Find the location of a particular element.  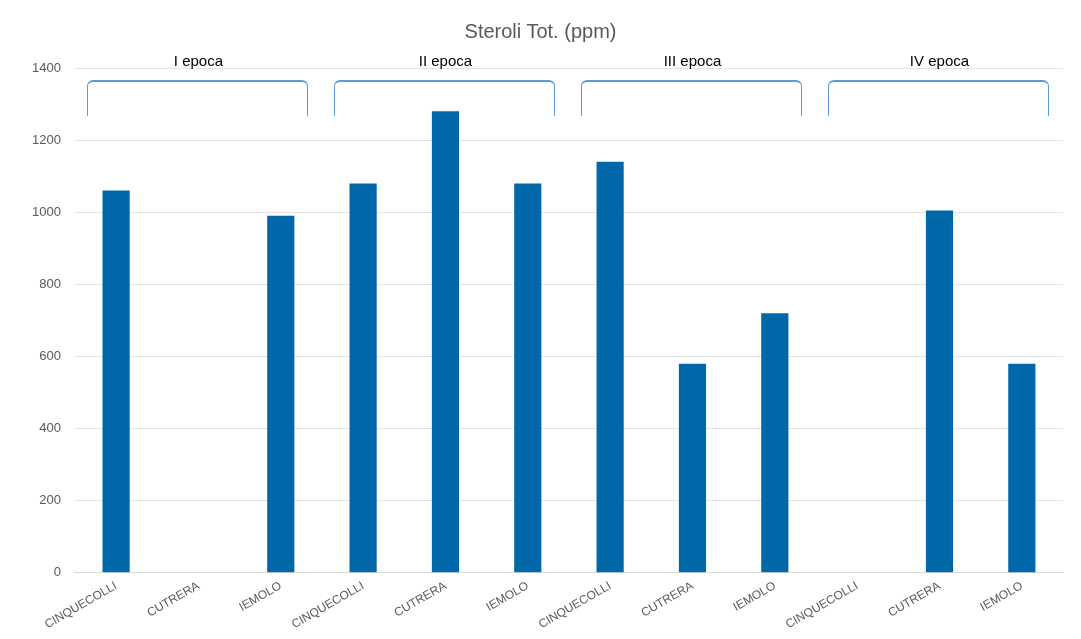

annotation: II epoca is located at coordinates (445, 60).